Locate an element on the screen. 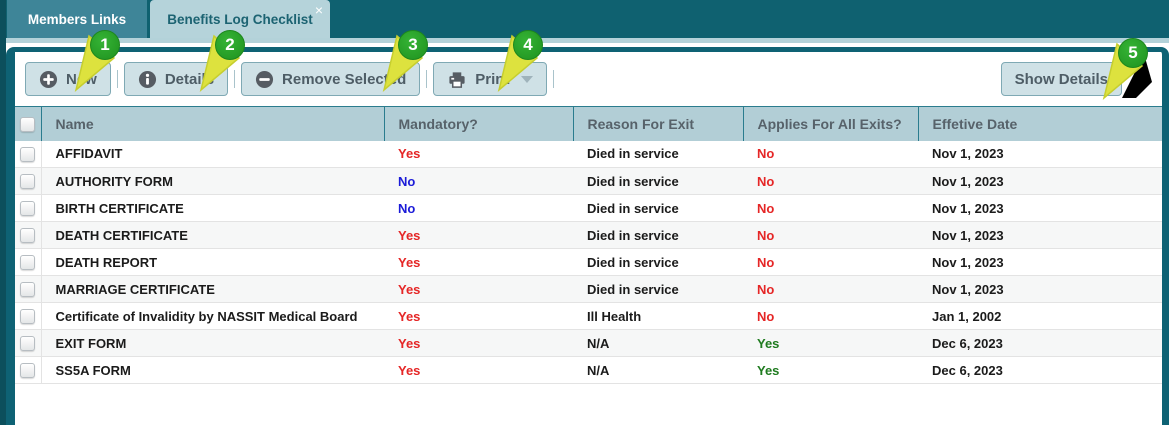  chevron-down-icon is located at coordinates (527, 79).